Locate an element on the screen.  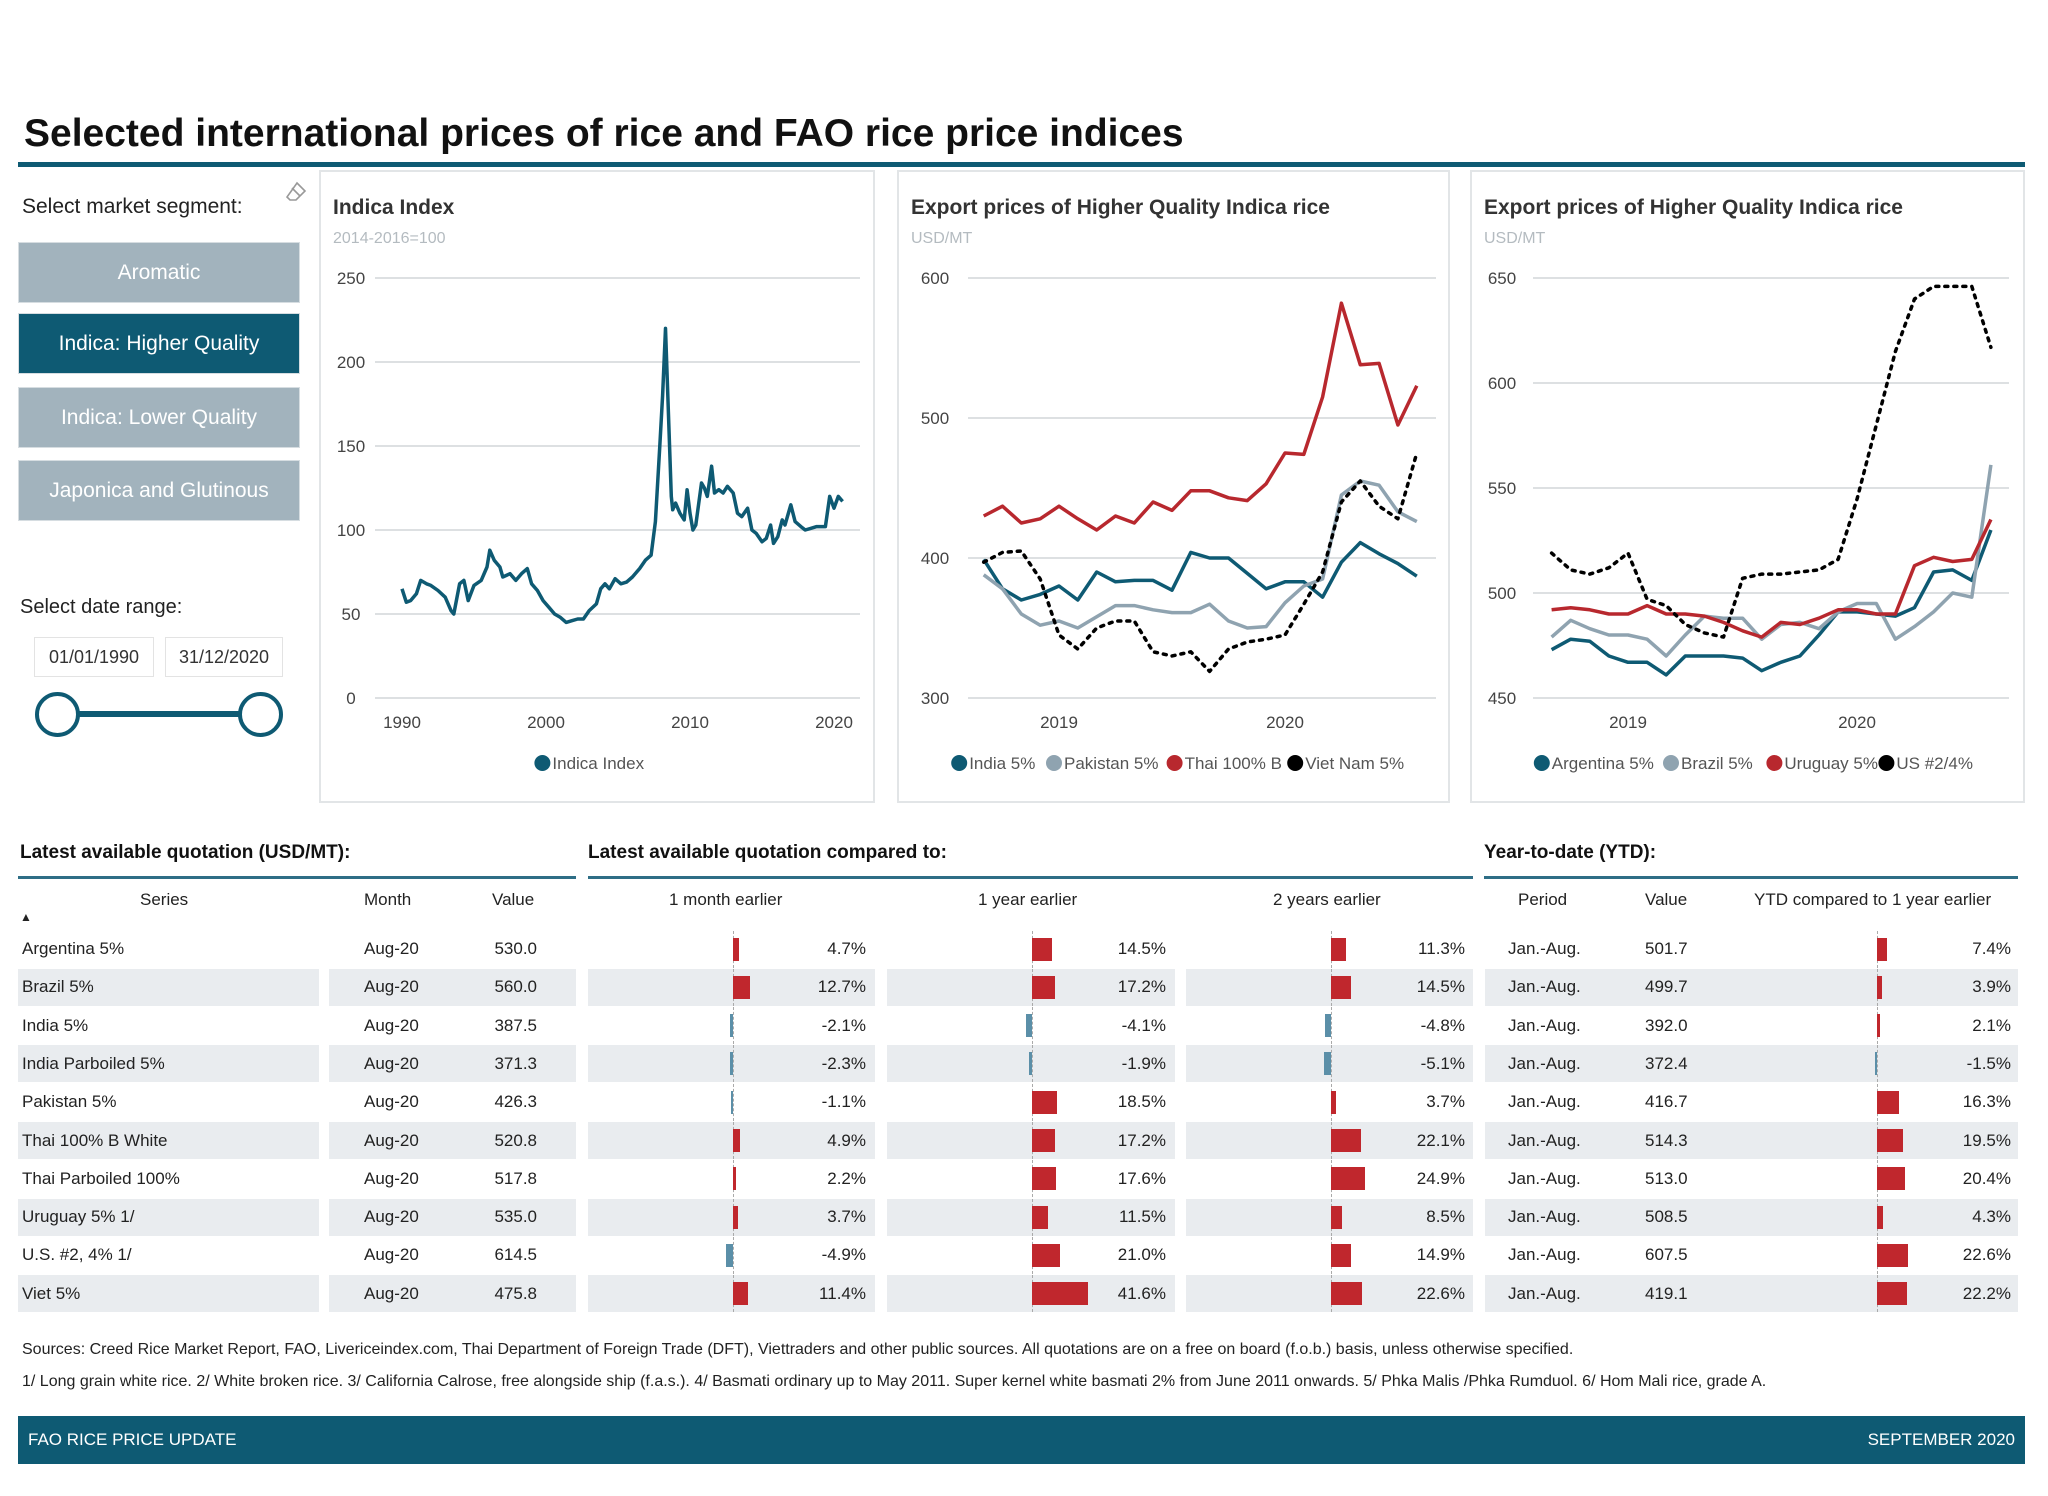
legend-label: US #2/4% is located at coordinates (1934, 763).